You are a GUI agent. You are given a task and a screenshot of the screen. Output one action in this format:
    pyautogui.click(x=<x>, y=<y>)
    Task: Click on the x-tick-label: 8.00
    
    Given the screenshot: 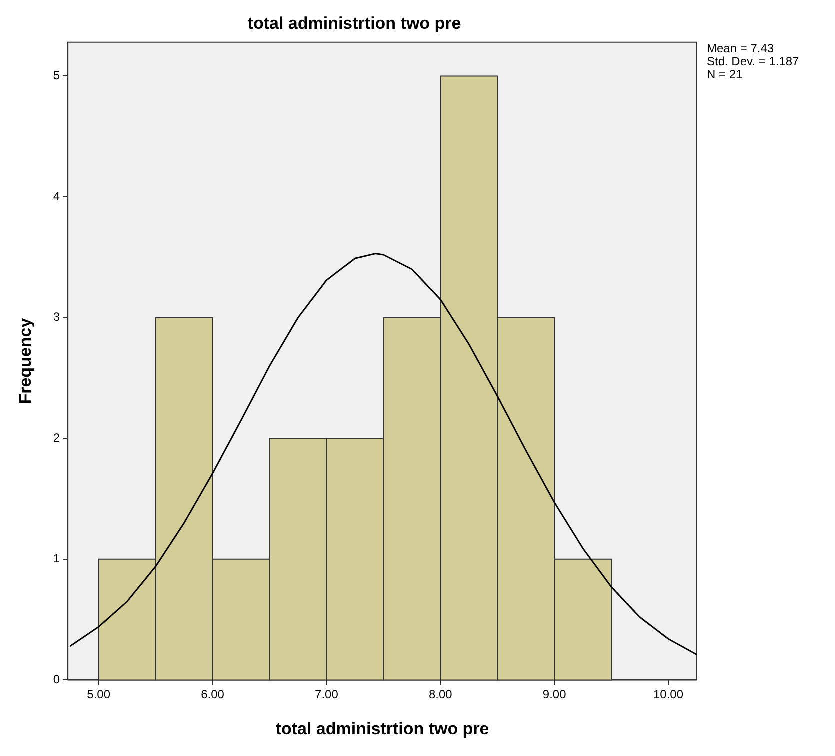 What is the action you would take?
    pyautogui.click(x=440, y=695)
    